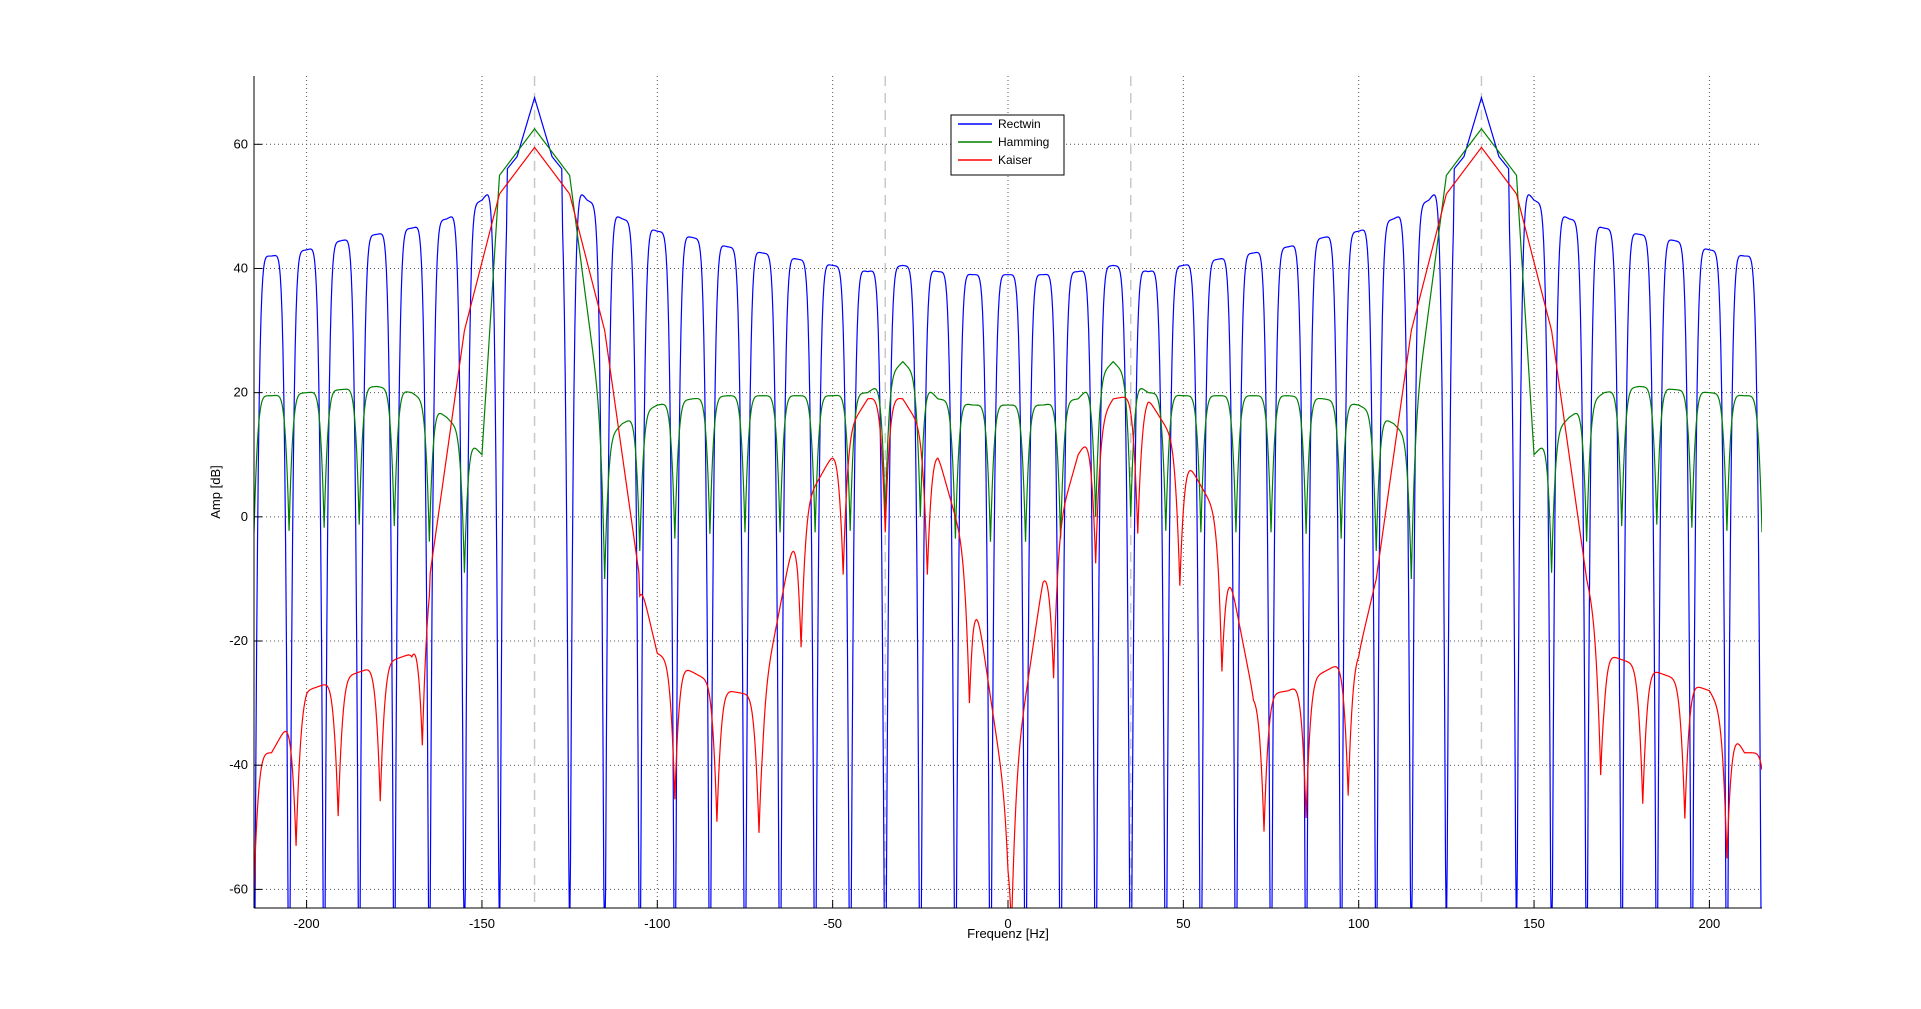 The height and width of the screenshot is (1009, 1921). I want to click on y-tick-label: 0, so click(244, 516).